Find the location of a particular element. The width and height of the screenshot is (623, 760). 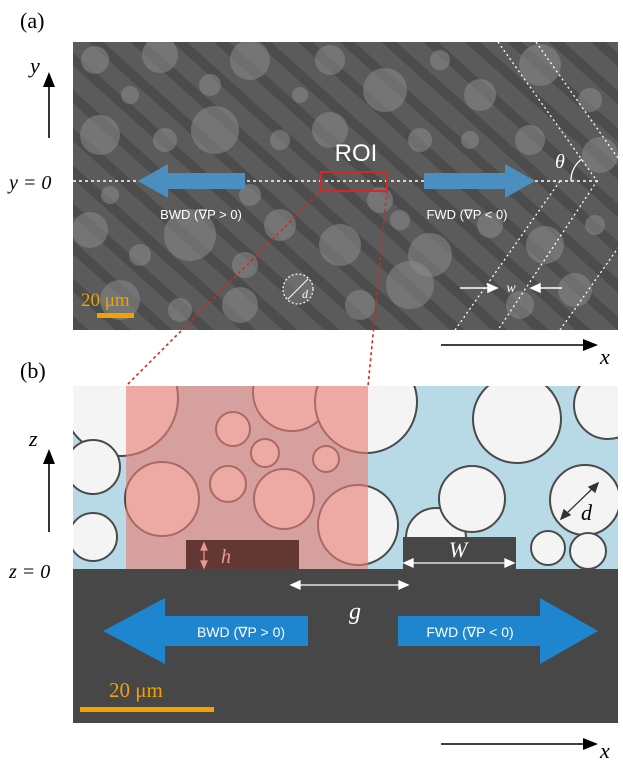

panel-a-bwd-label: BWD (∇P > 0) is located at coordinates (201, 214).